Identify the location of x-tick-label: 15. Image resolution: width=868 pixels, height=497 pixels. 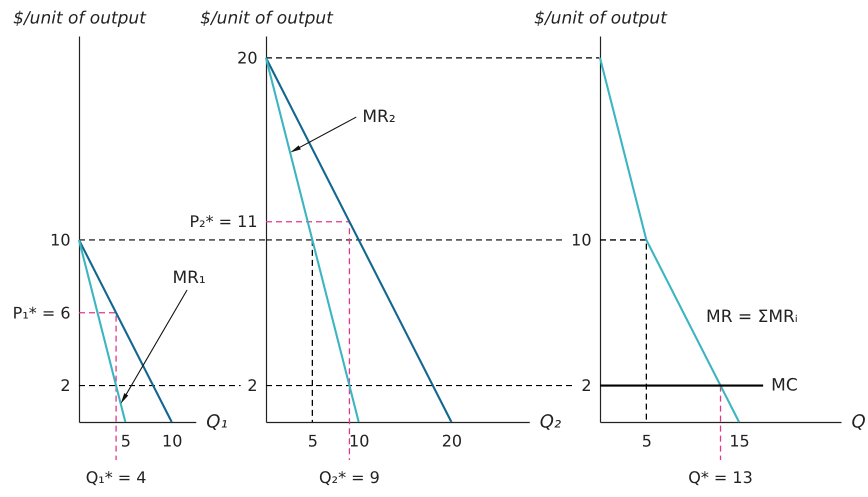
(739, 441).